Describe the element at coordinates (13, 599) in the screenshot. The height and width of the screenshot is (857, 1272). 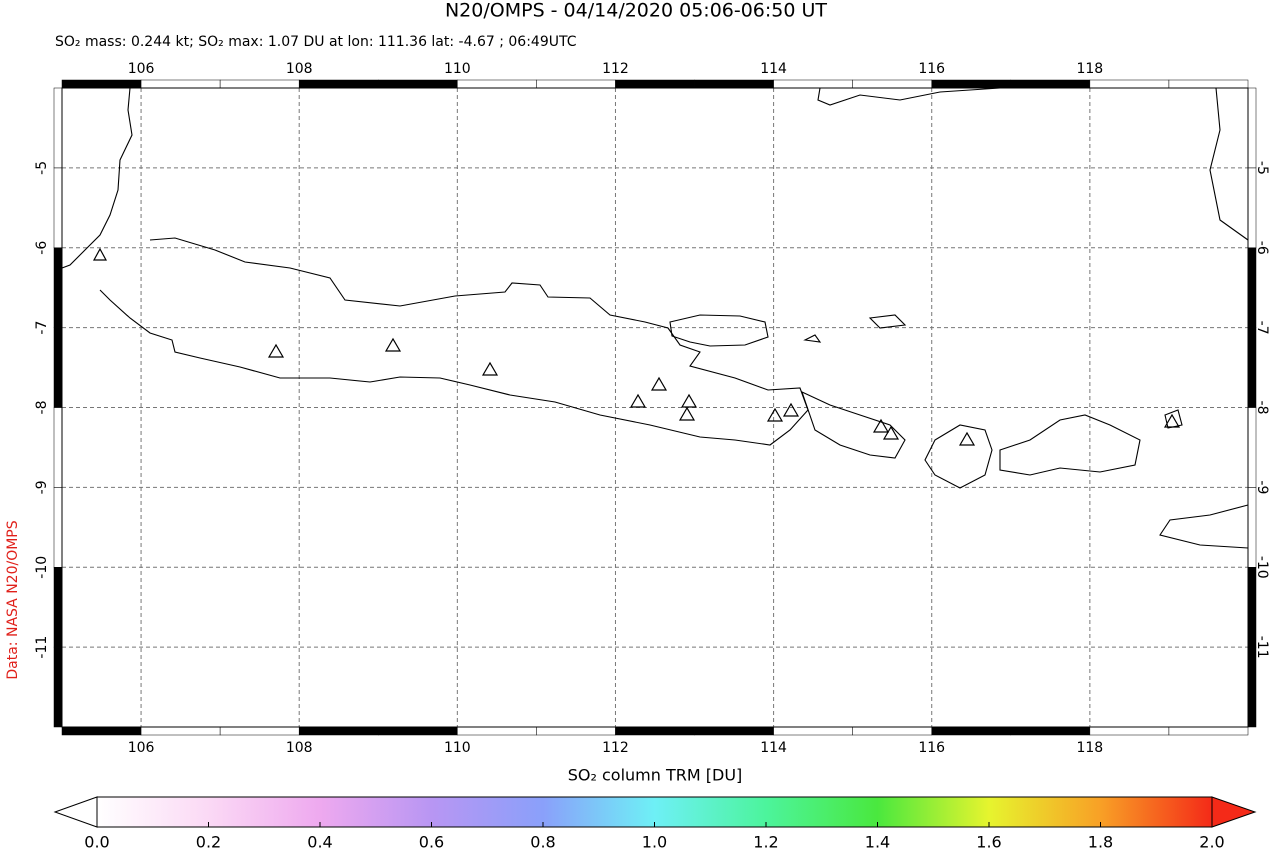
I see `credit: Data: NASA N20/OMPS` at that location.